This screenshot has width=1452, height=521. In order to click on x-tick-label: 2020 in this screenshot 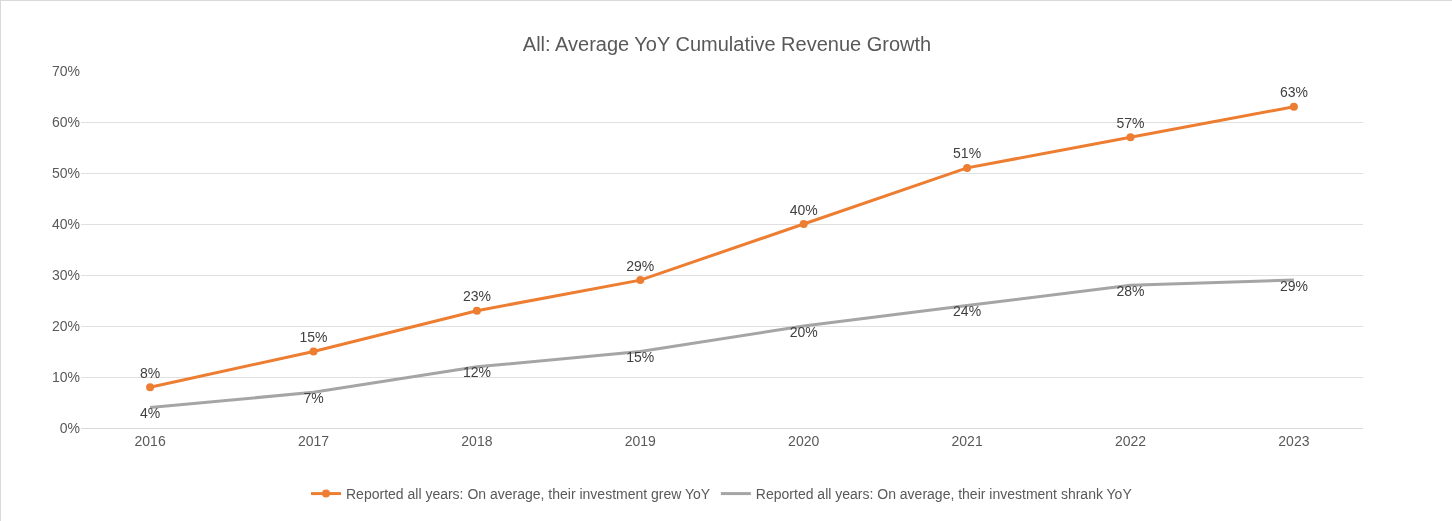, I will do `click(804, 440)`.